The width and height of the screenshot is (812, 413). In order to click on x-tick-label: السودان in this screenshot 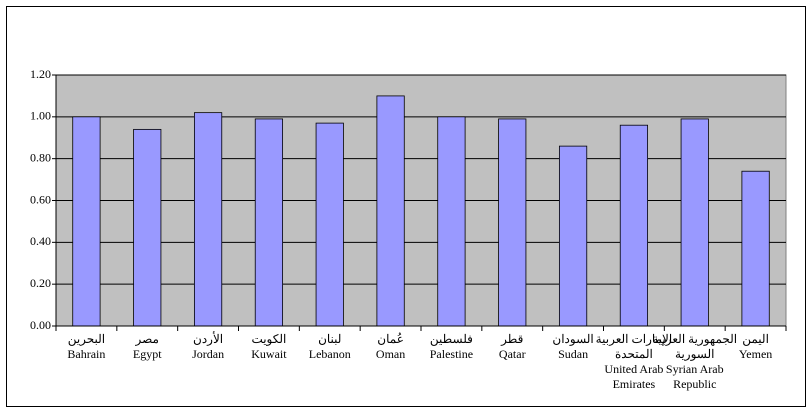, I will do `click(572, 339)`.